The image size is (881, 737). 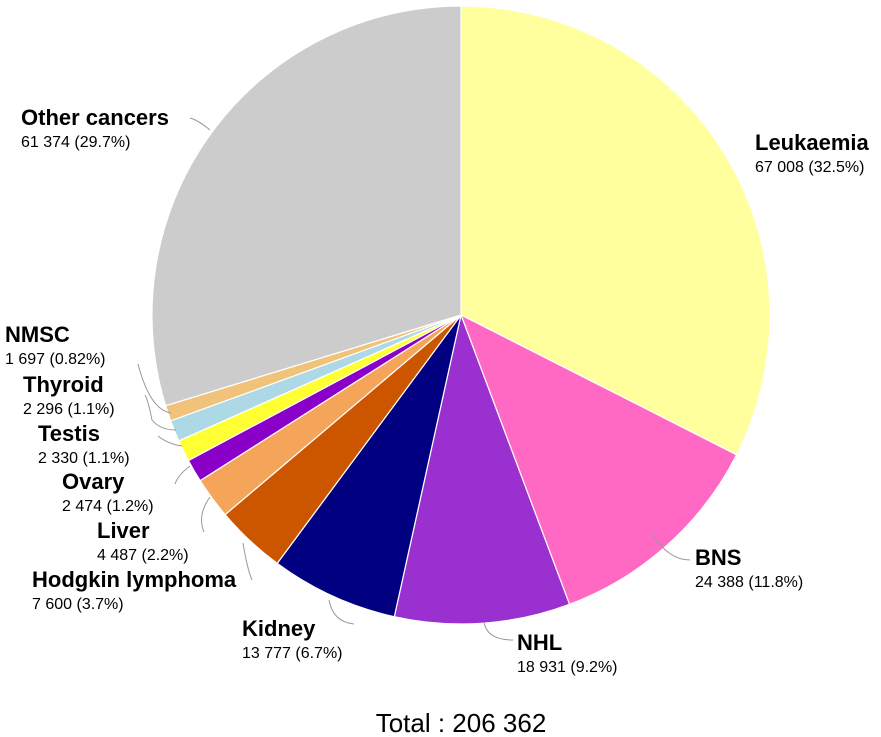 What do you see at coordinates (84, 458) in the screenshot?
I see `slice-label-value: 2 330 (1.1%)` at bounding box center [84, 458].